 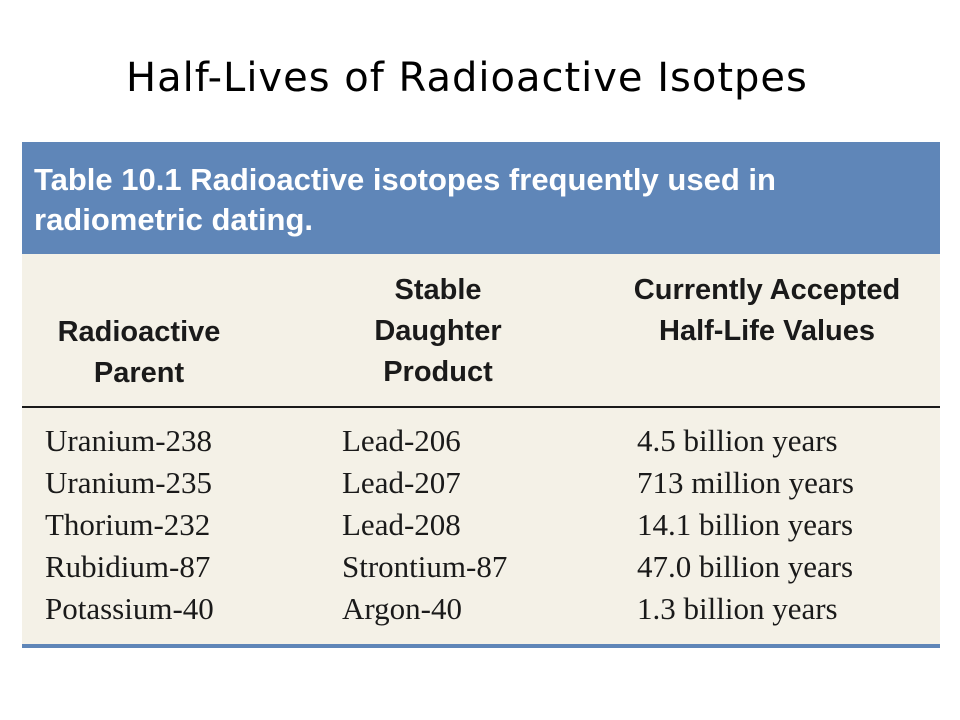 I want to click on cell-half-life: 1.3 billion years, so click(x=737, y=608).